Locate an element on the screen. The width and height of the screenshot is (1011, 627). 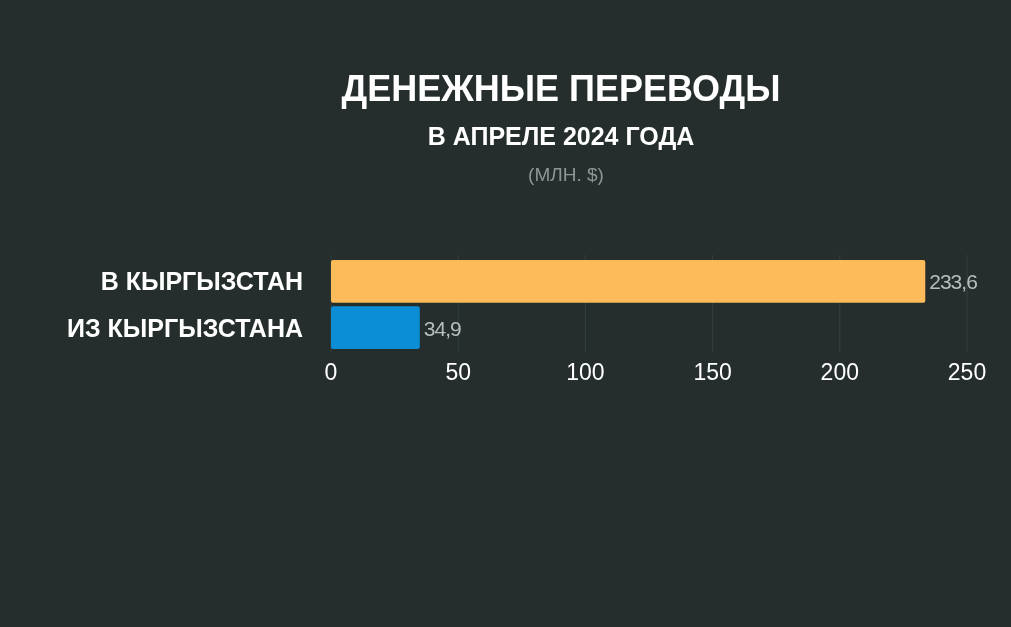
x-tick-label: 250 is located at coordinates (967, 372).